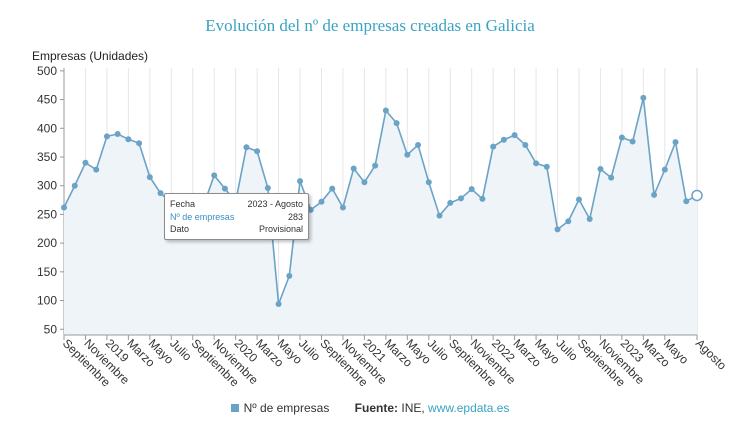 This screenshot has height=424, width=740. What do you see at coordinates (47, 301) in the screenshot?
I see `y-tick-label: 100` at bounding box center [47, 301].